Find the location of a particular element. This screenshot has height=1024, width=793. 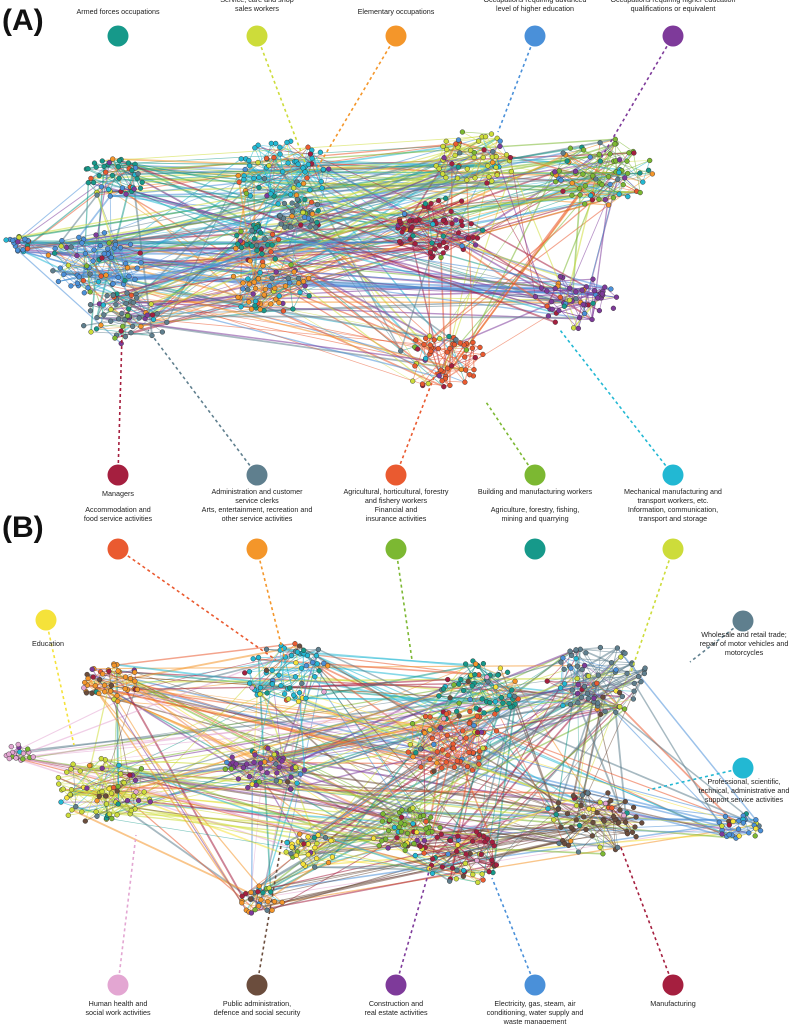

legend-label: social work activities is located at coordinates (118, 1012).